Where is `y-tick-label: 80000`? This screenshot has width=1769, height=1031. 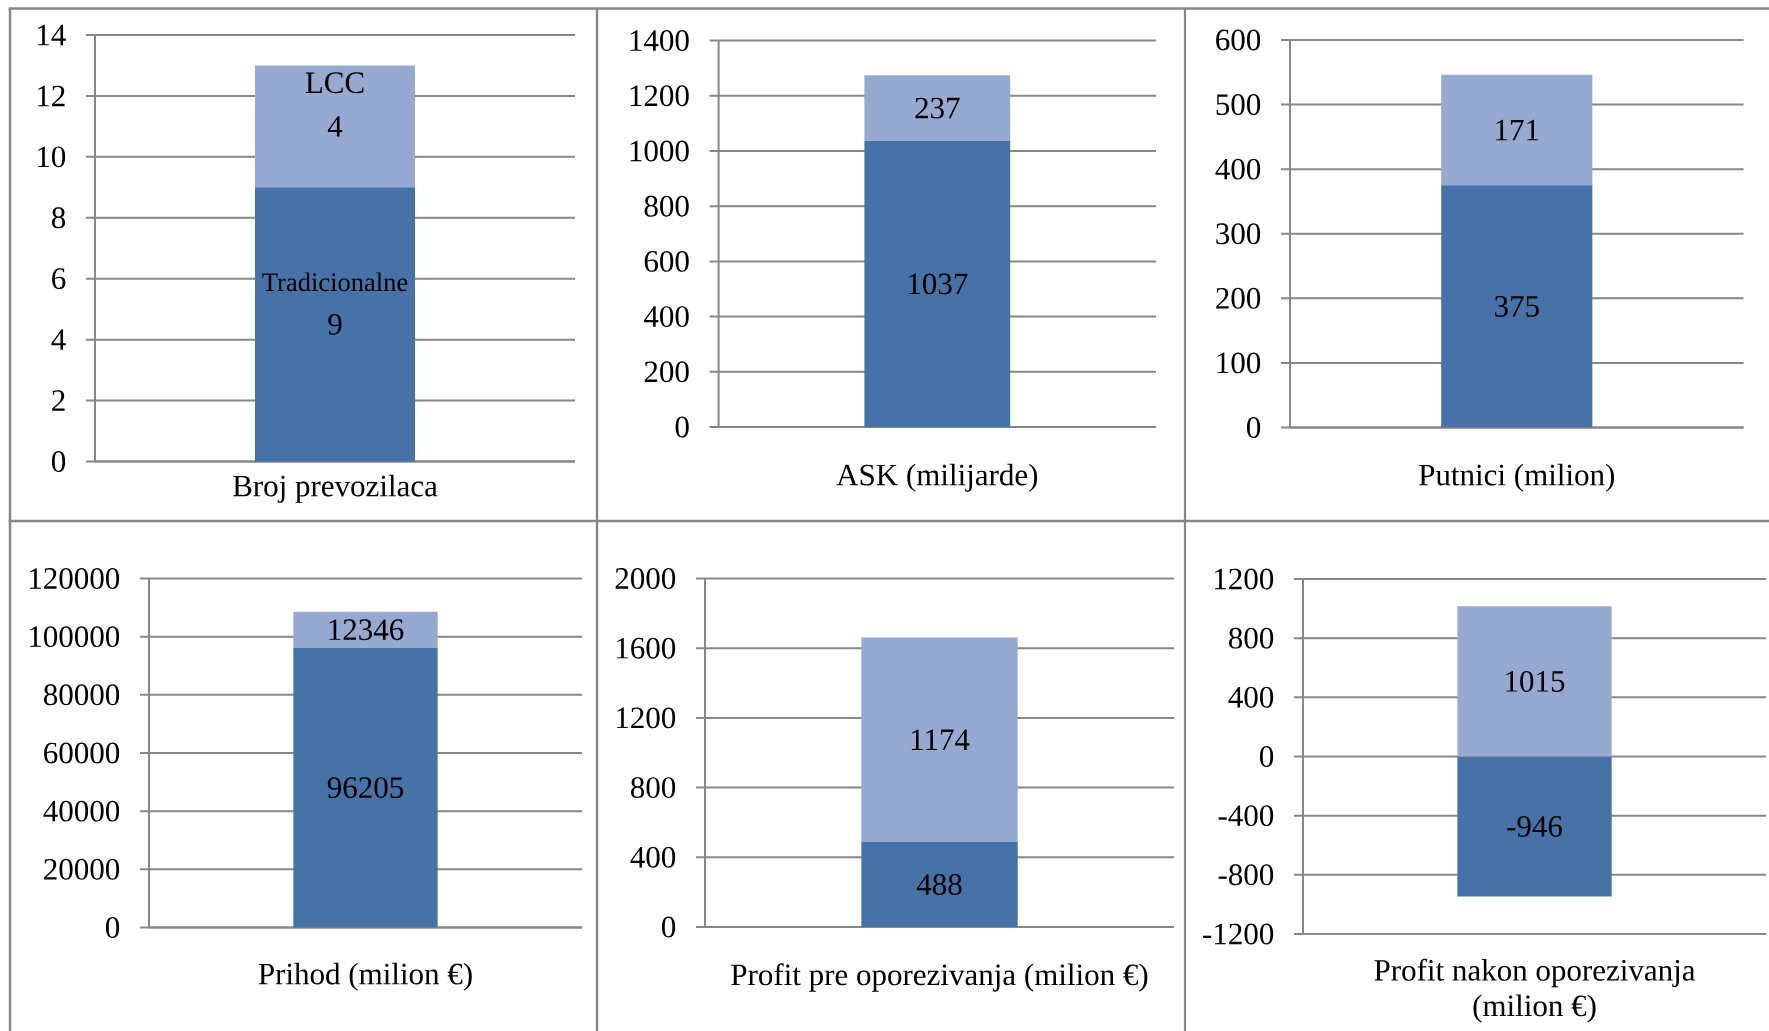 y-tick-label: 80000 is located at coordinates (81, 695).